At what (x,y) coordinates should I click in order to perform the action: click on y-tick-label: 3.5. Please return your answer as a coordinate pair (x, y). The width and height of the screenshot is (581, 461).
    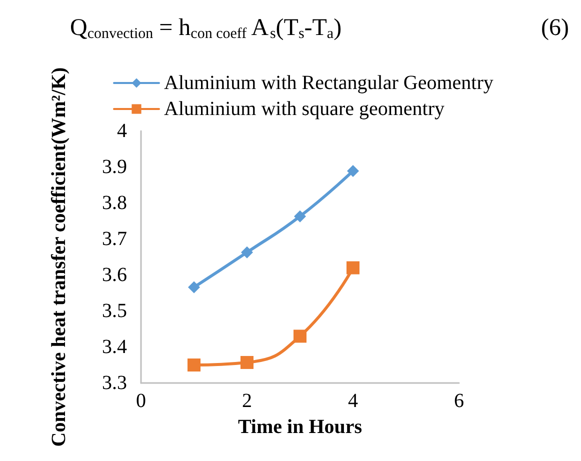
    Looking at the image, I should click on (114, 311).